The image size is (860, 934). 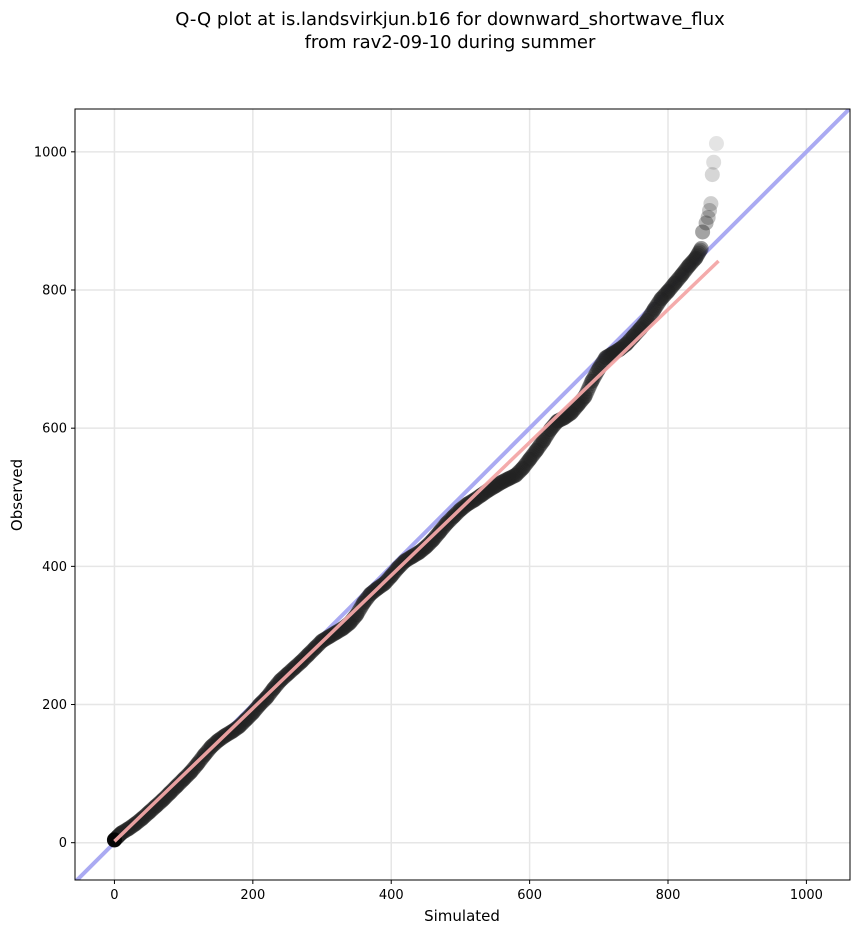 I want to click on x-tick-label: 0, so click(x=114, y=895).